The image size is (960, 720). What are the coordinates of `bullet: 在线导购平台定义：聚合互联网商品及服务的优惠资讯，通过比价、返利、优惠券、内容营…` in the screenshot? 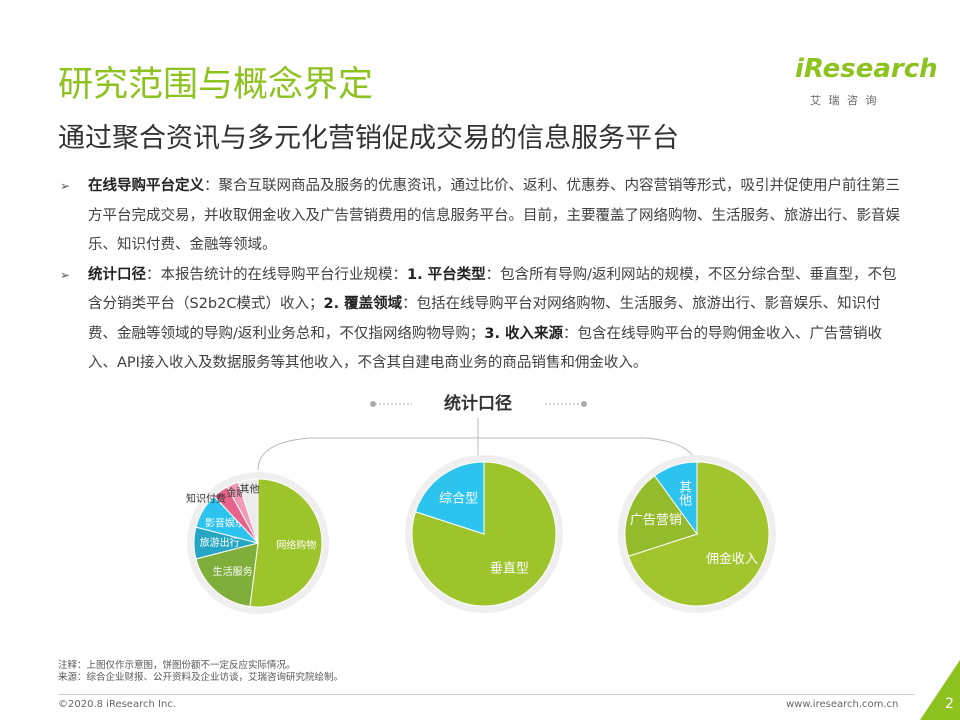 It's located at (484, 216).